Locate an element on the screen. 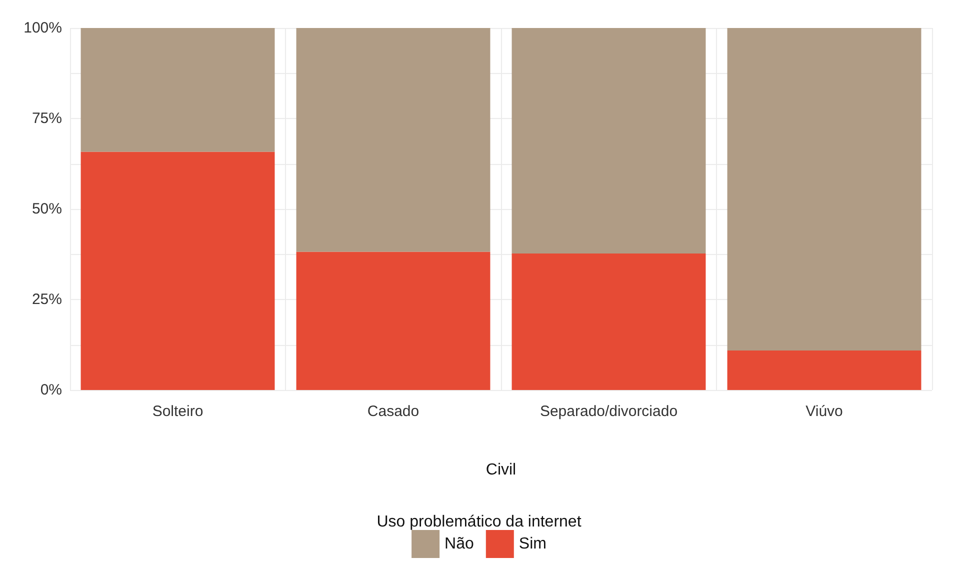  y-tick-label: 0% is located at coordinates (51, 390).